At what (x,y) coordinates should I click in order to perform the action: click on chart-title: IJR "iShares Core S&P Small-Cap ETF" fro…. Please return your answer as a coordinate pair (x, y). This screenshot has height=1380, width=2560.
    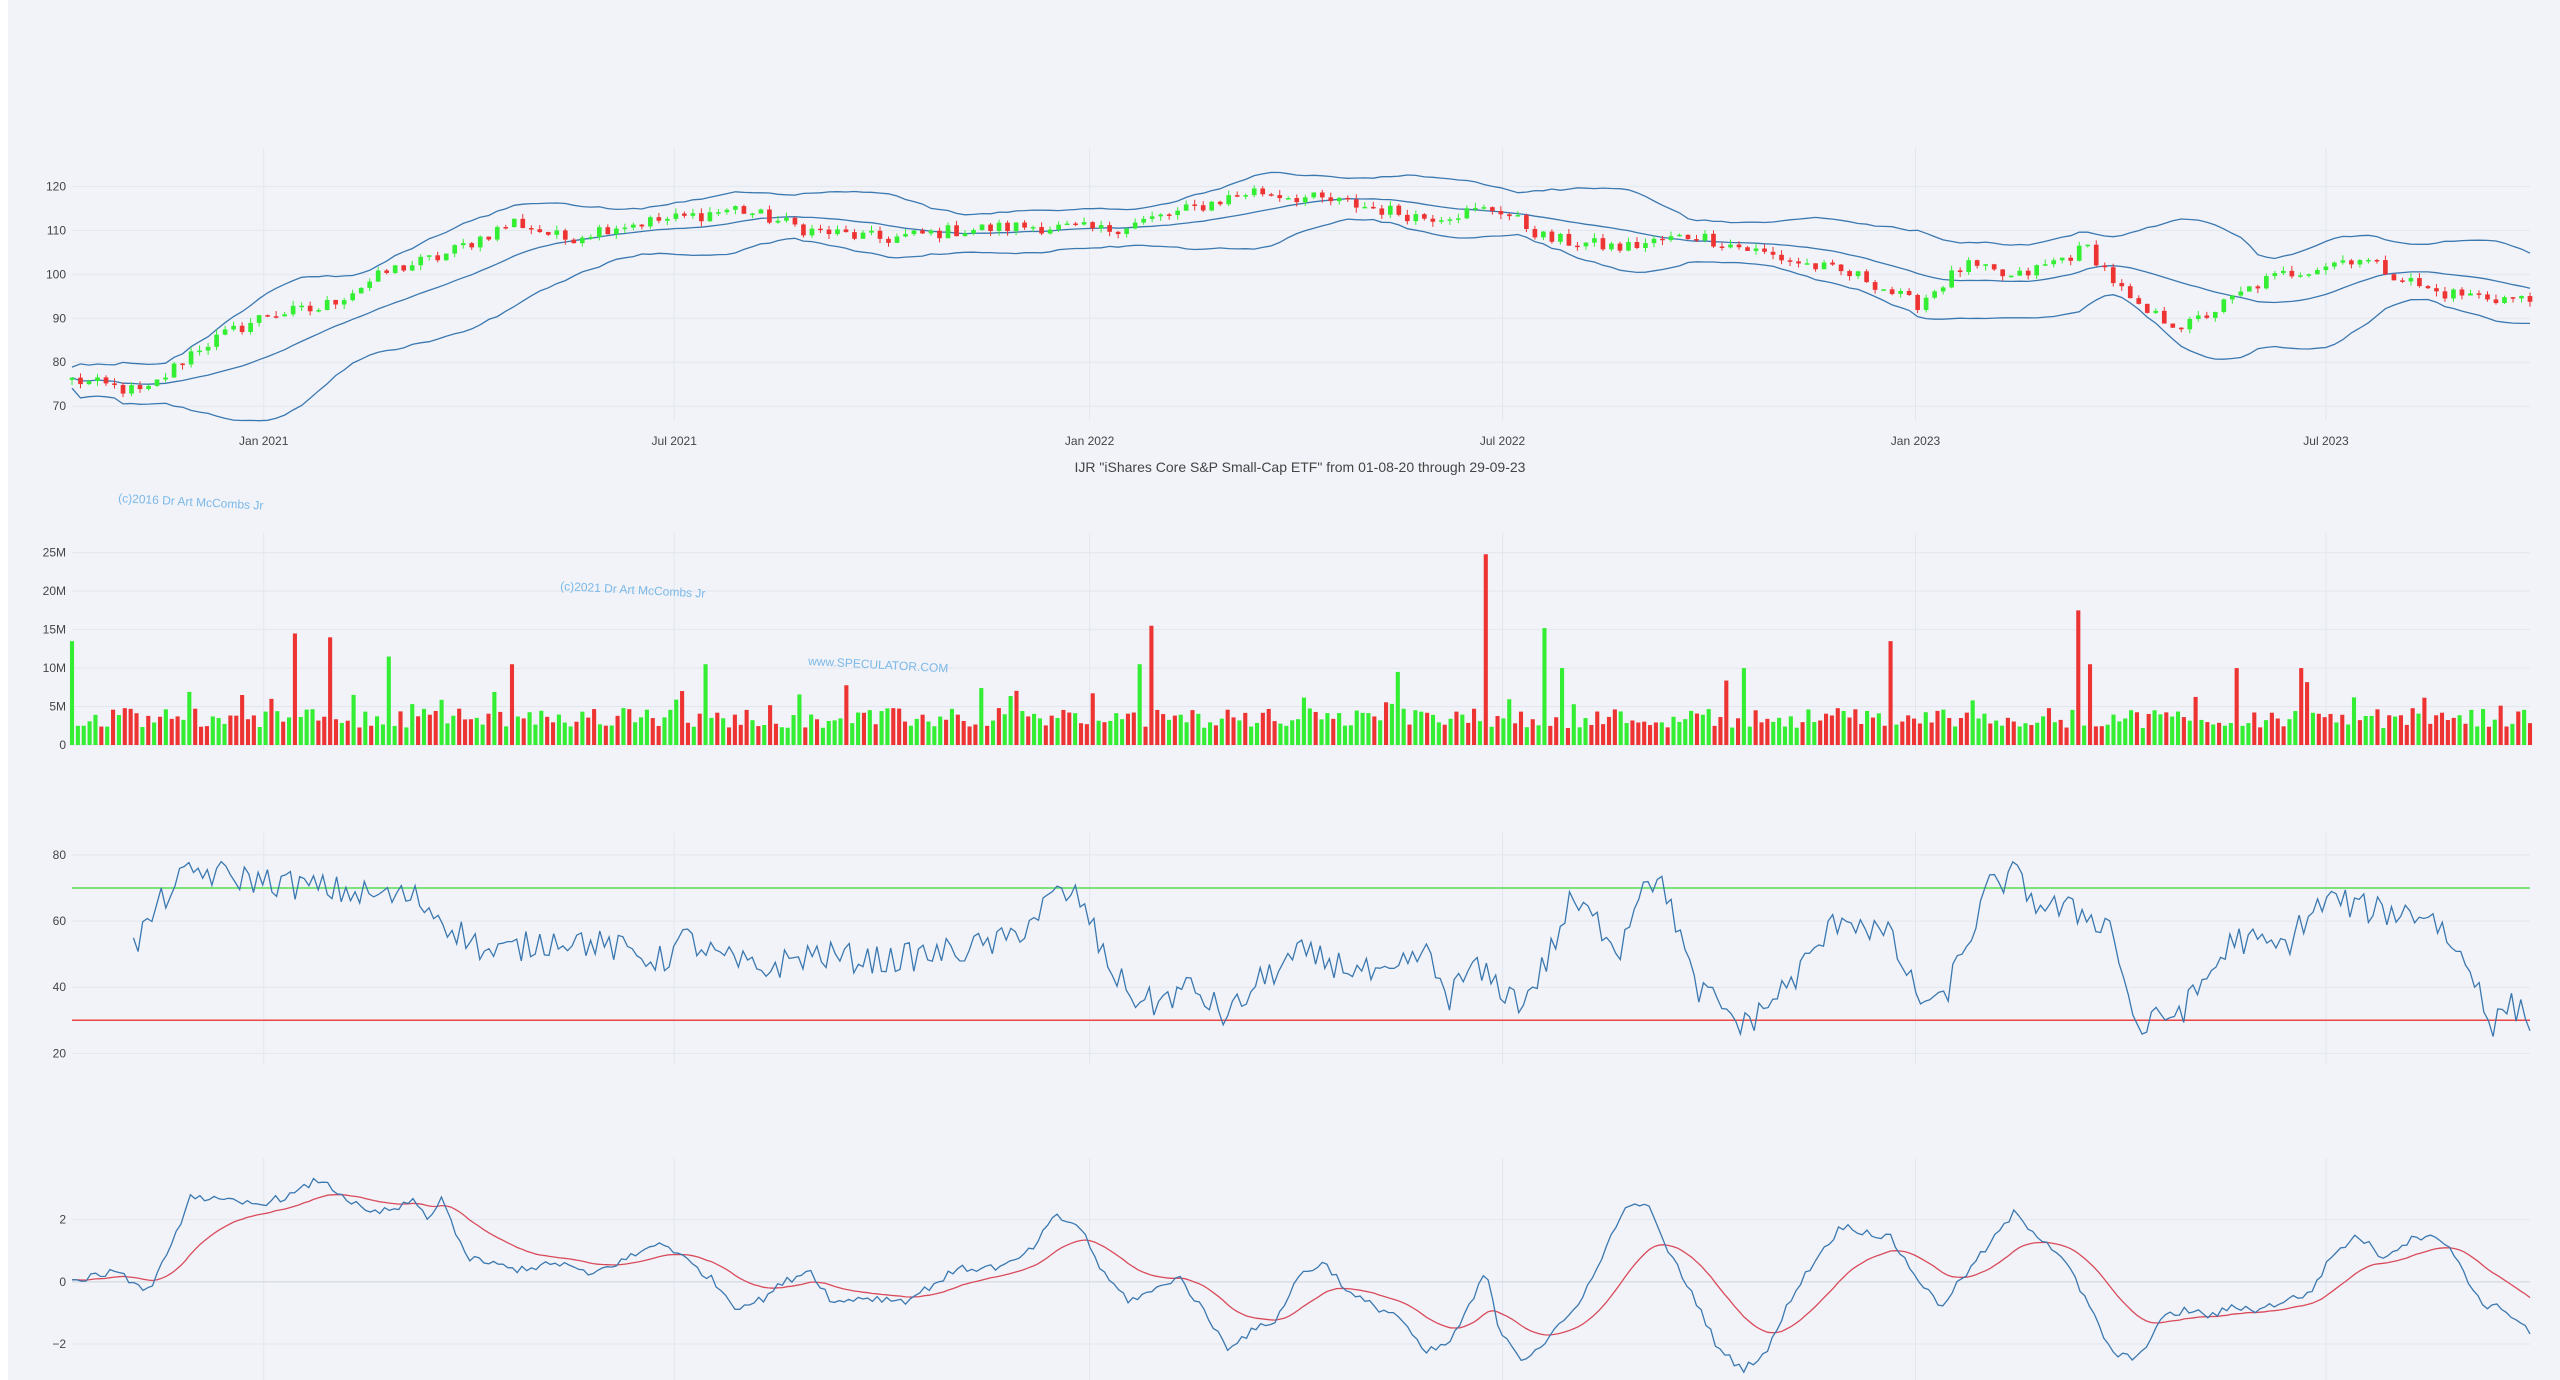
    Looking at the image, I should click on (1300, 467).